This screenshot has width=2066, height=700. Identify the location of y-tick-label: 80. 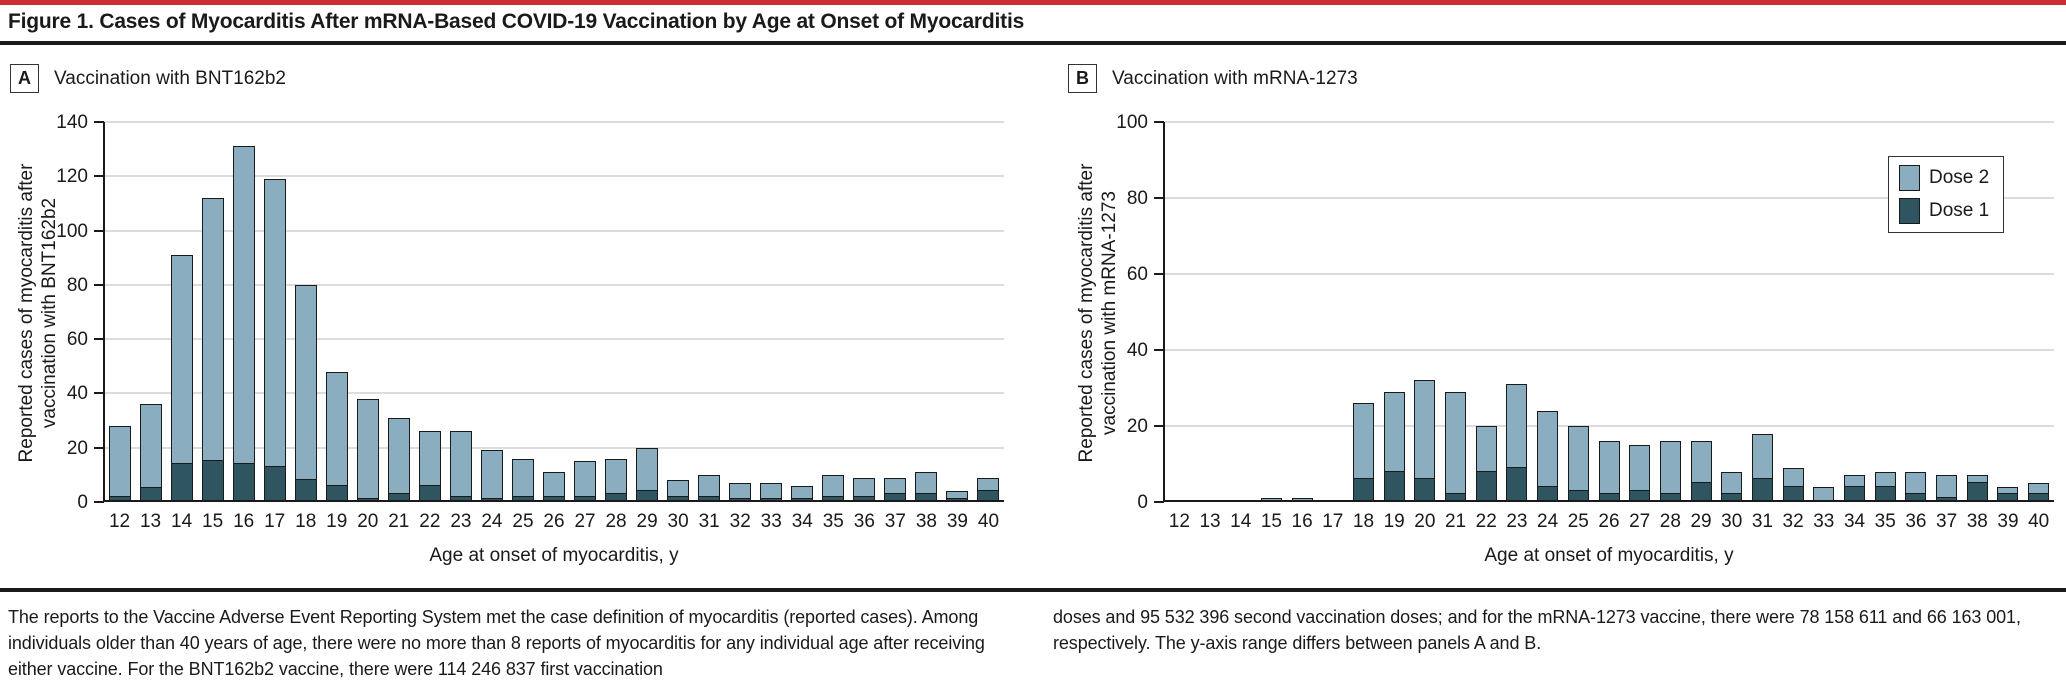
(1137, 198).